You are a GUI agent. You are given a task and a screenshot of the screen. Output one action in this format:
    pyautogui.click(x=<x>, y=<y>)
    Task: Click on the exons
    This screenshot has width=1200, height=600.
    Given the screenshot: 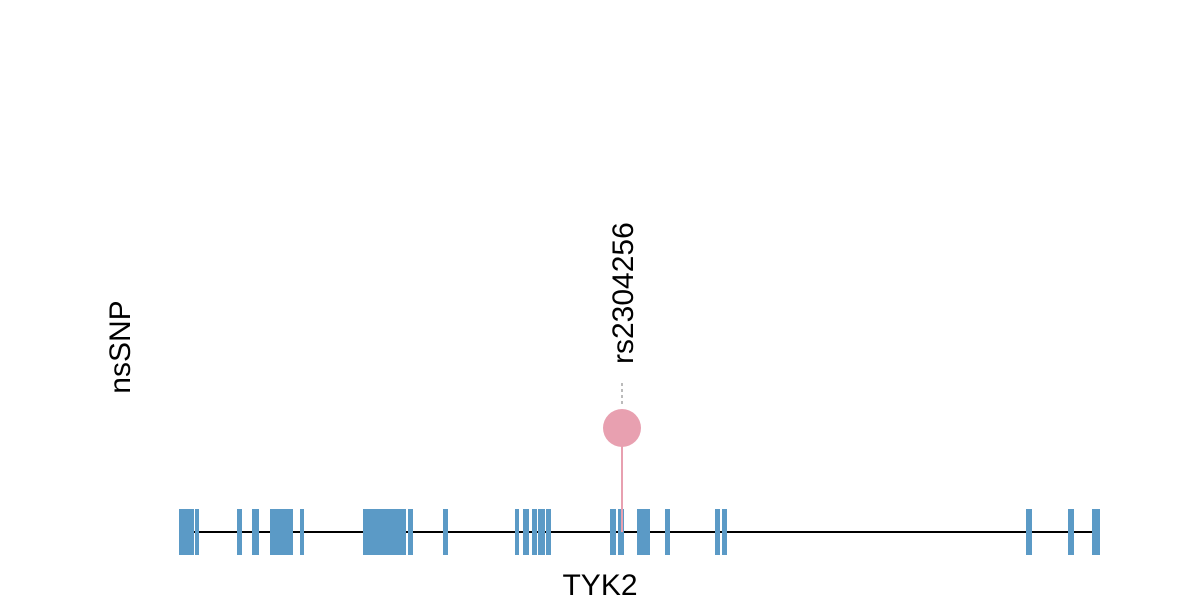 What is the action you would take?
    pyautogui.click(x=639, y=532)
    